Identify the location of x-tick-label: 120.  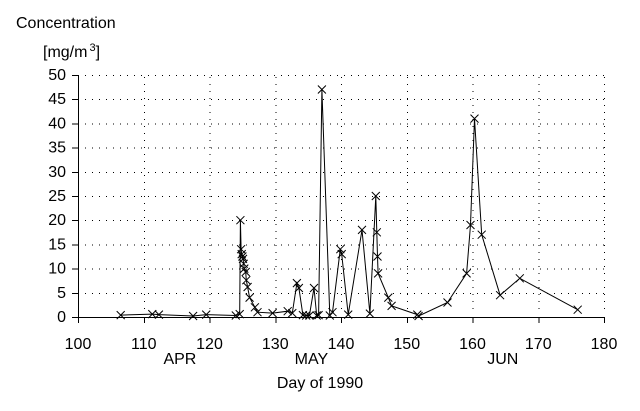
(209, 344).